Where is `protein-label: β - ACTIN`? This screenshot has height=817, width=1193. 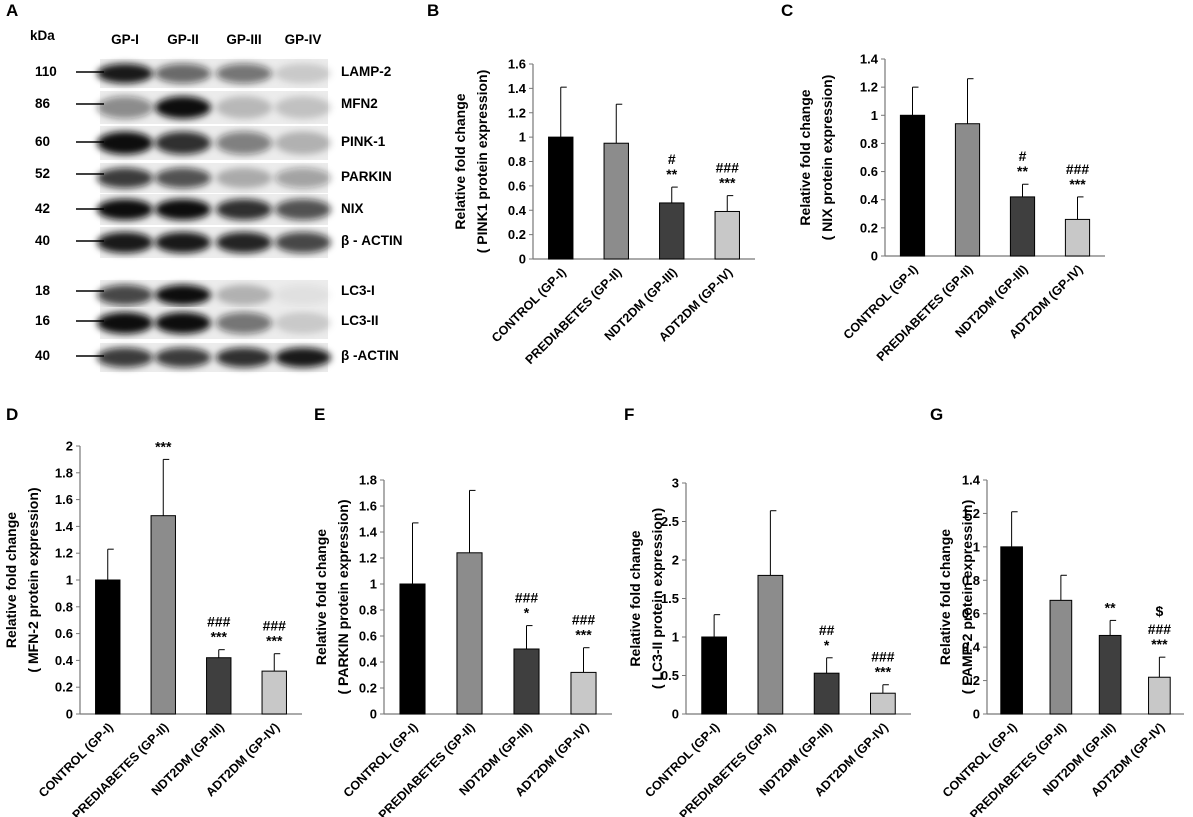
protein-label: β - ACTIN is located at coordinates (371, 240).